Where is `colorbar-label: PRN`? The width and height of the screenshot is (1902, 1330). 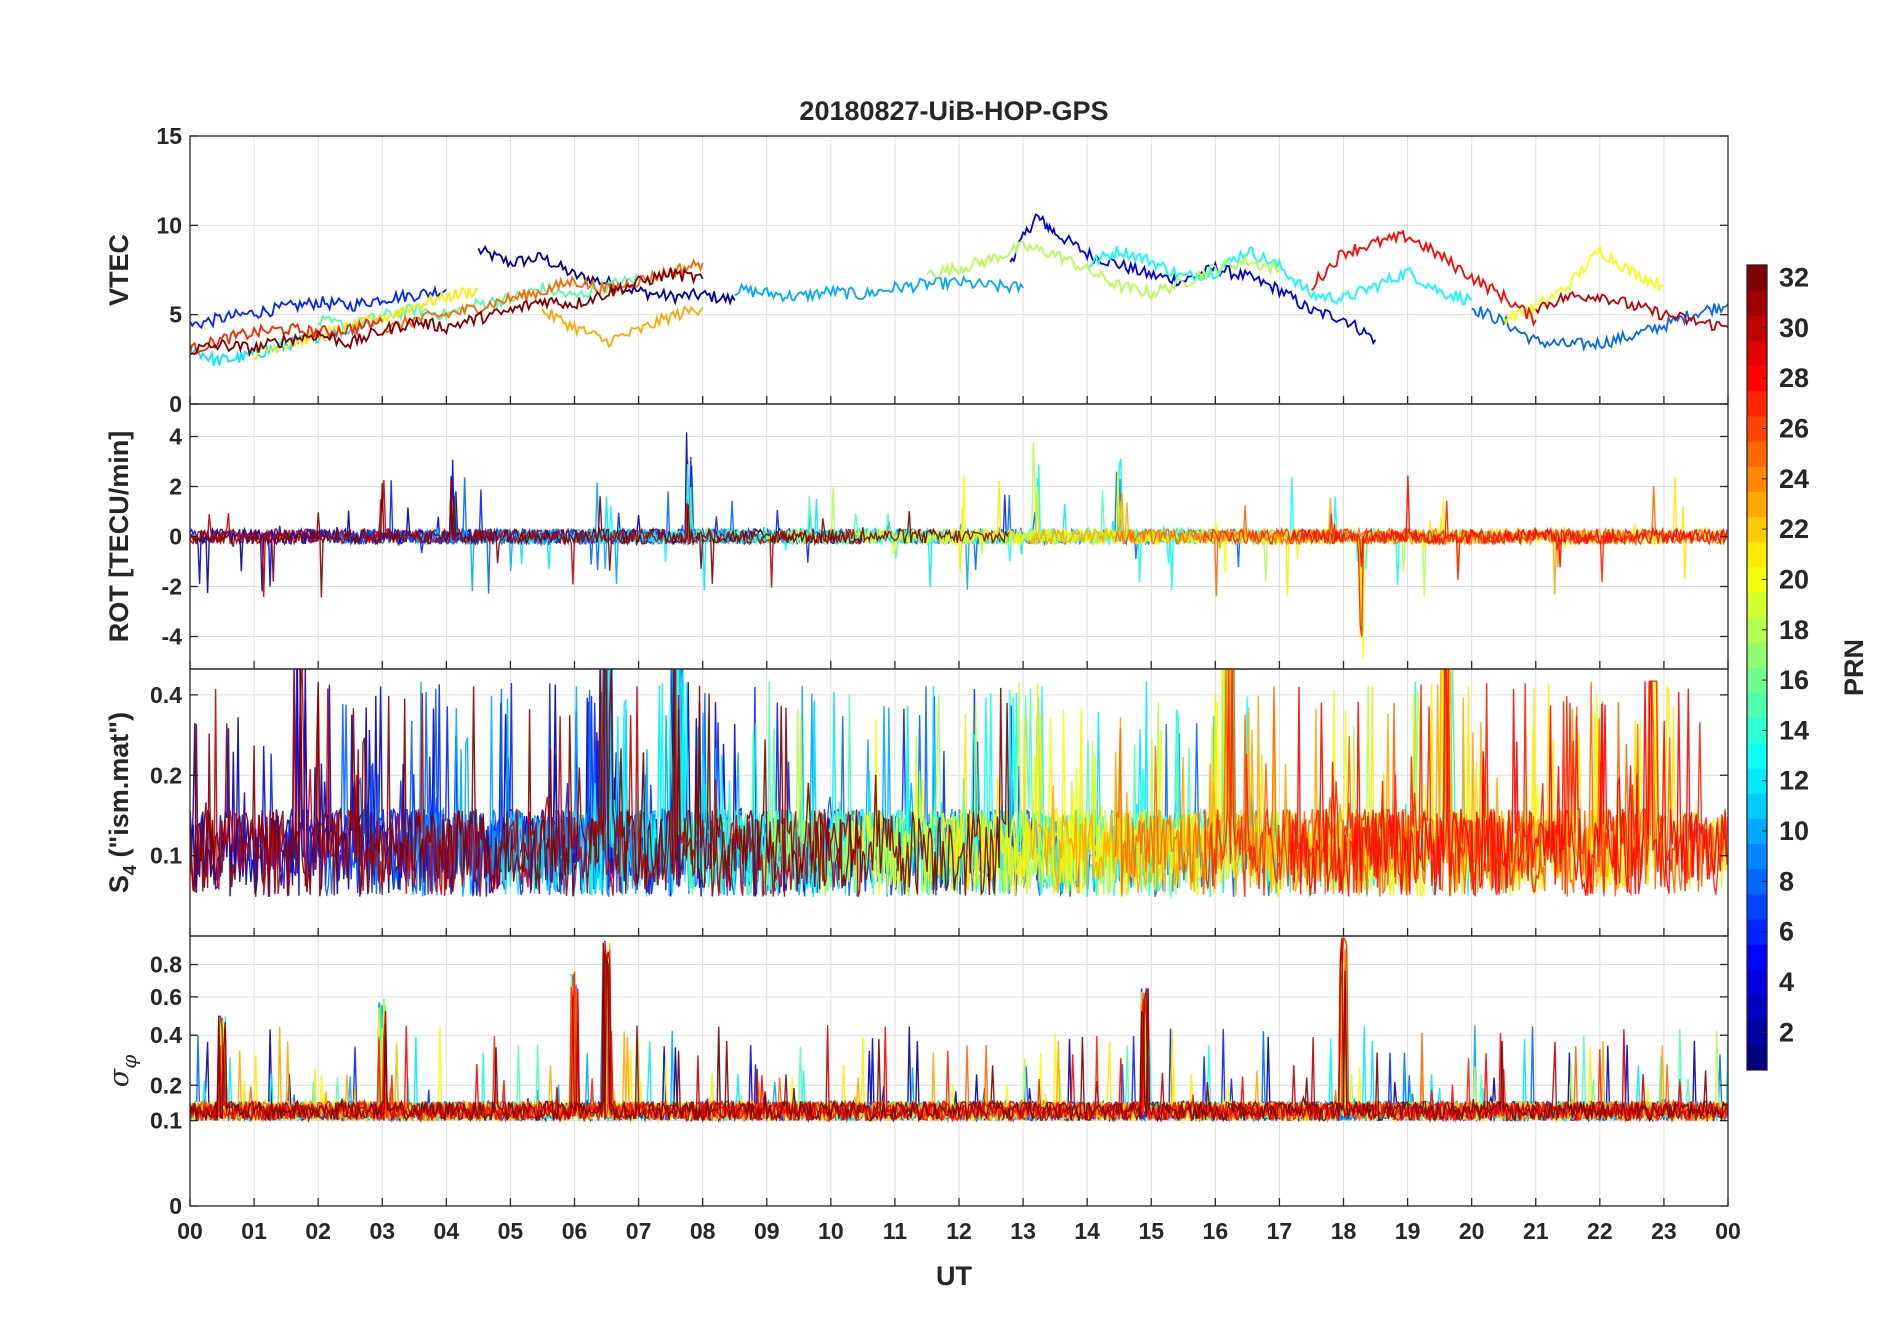
colorbar-label: PRN is located at coordinates (1854, 667).